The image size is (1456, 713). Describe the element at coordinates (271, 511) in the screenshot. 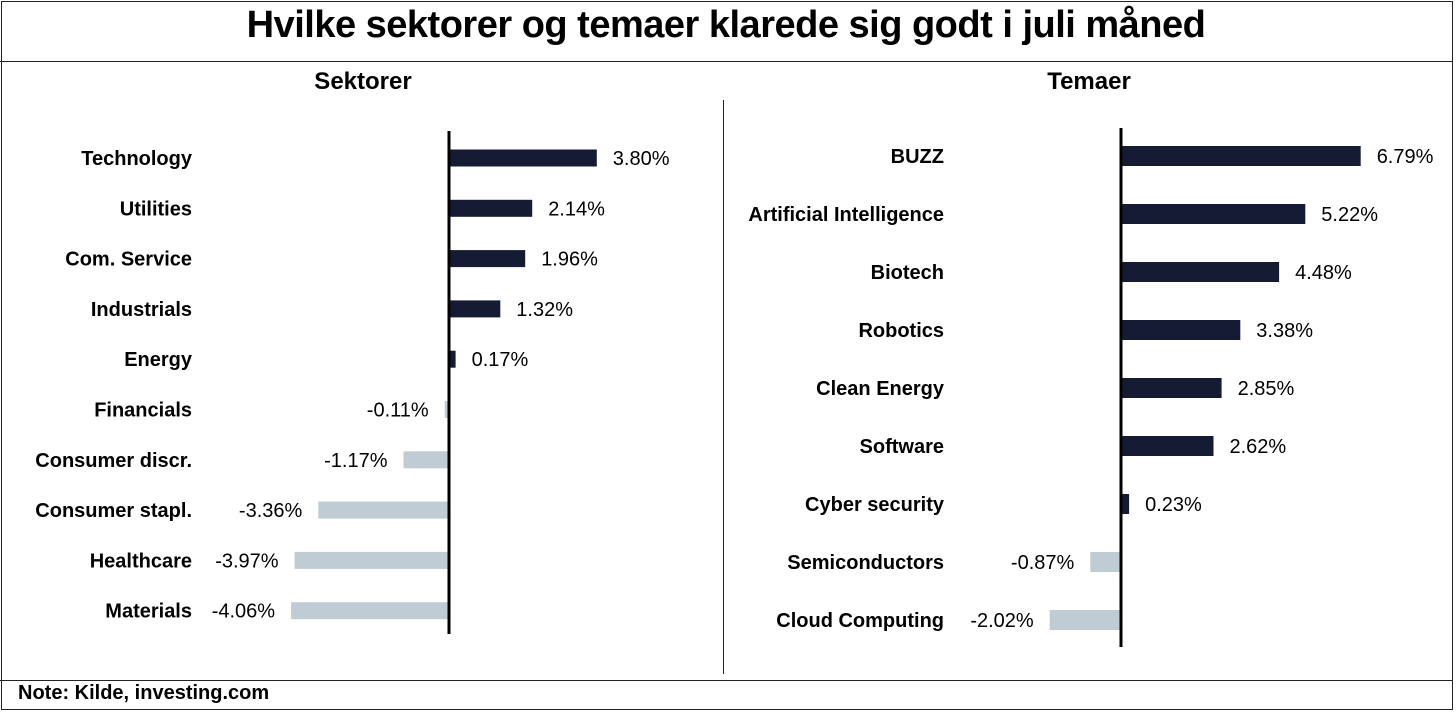

I see `data-label: -3.36%` at that location.